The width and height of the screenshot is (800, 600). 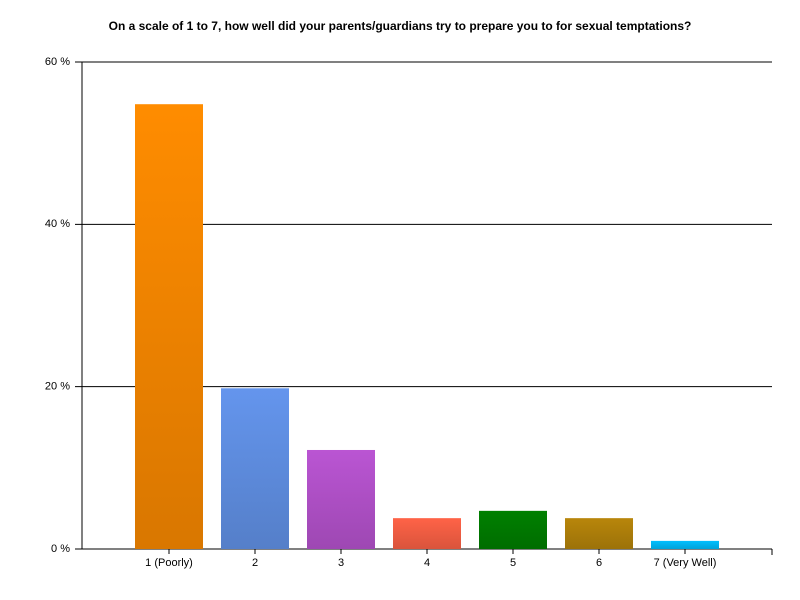 What do you see at coordinates (427, 563) in the screenshot?
I see `x-tick-label: 4` at bounding box center [427, 563].